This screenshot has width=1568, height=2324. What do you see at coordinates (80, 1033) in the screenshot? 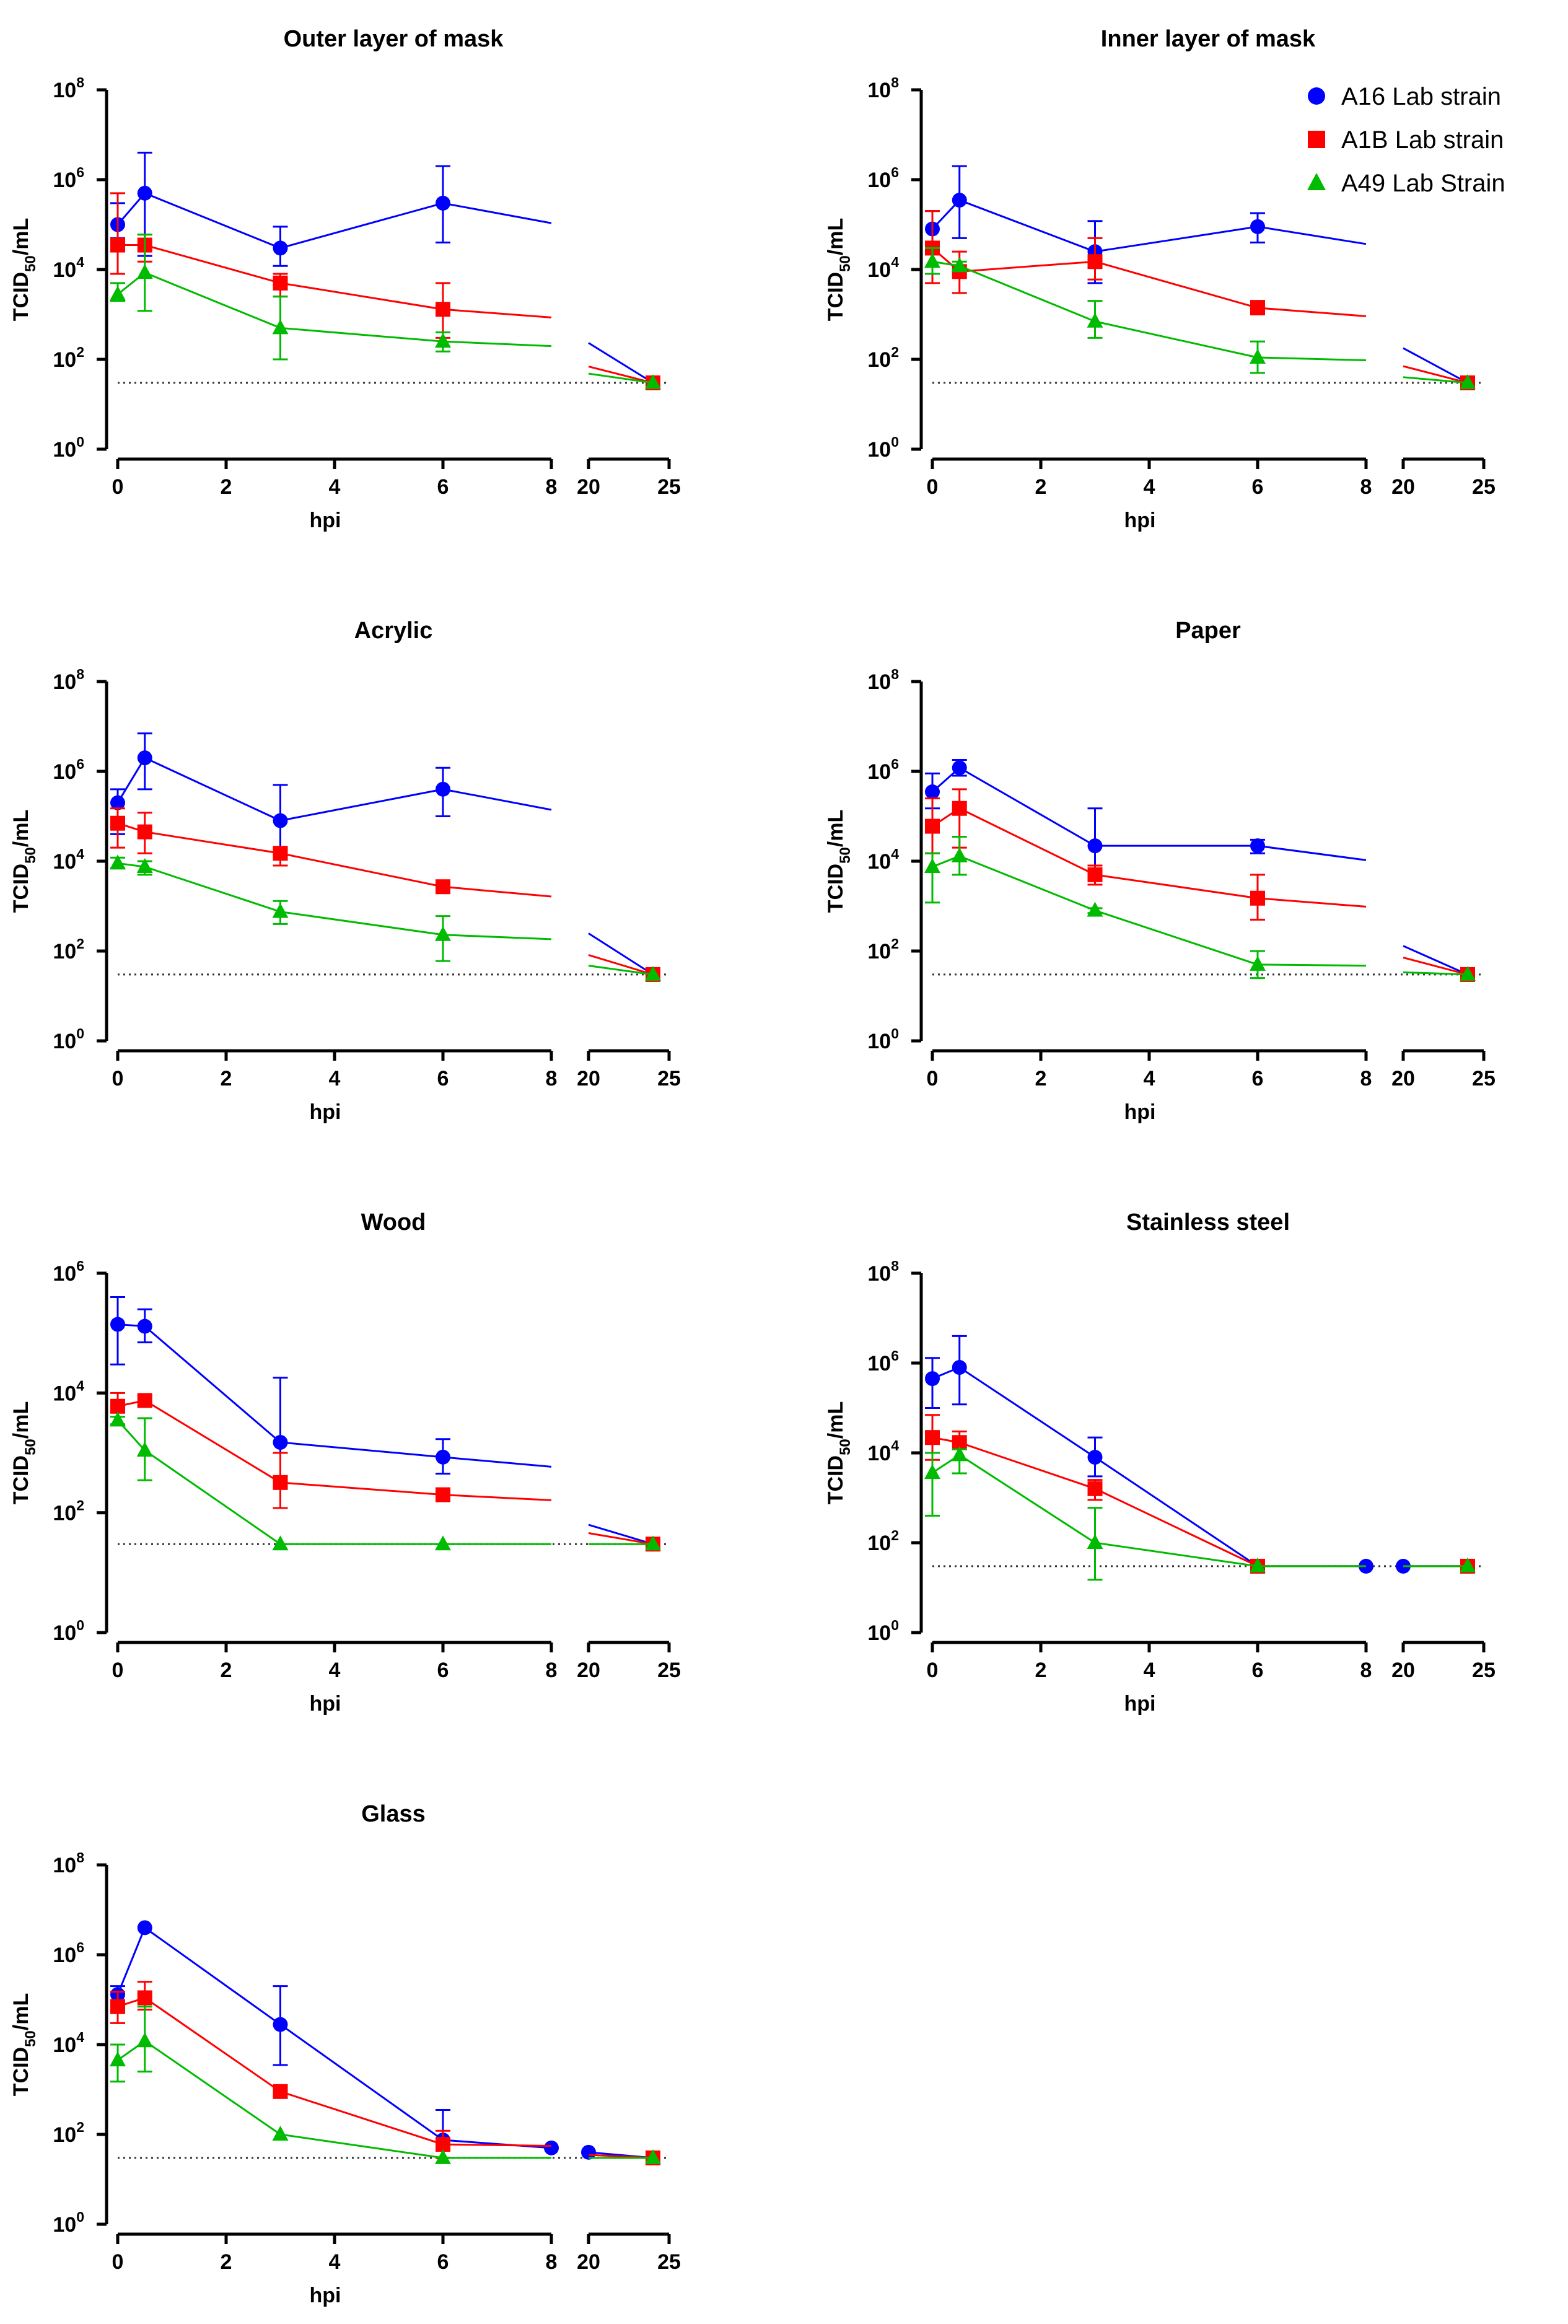
I see `y-tick-exponent: 0` at bounding box center [80, 1033].